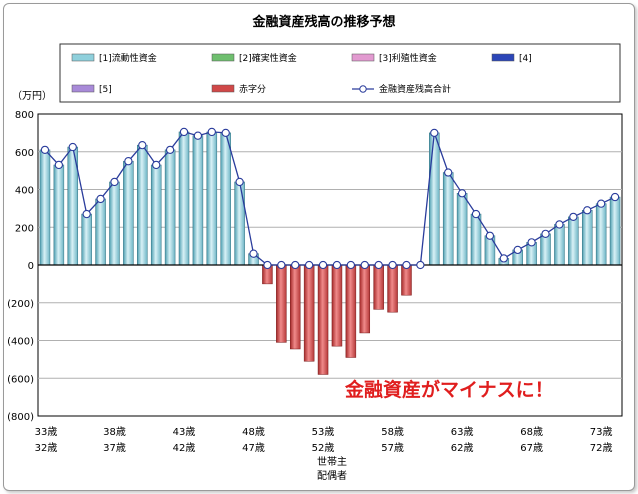 This screenshot has height=494, width=638. Describe the element at coordinates (531, 432) in the screenshot. I see `x-tick-label-head: 68歳` at that location.